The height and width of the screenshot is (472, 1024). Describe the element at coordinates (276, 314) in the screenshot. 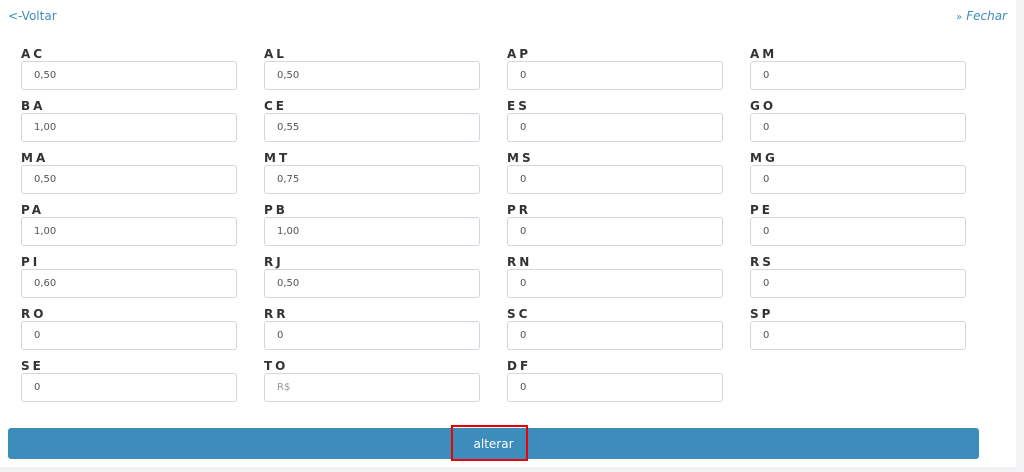

I see `label-rr: RR` at that location.